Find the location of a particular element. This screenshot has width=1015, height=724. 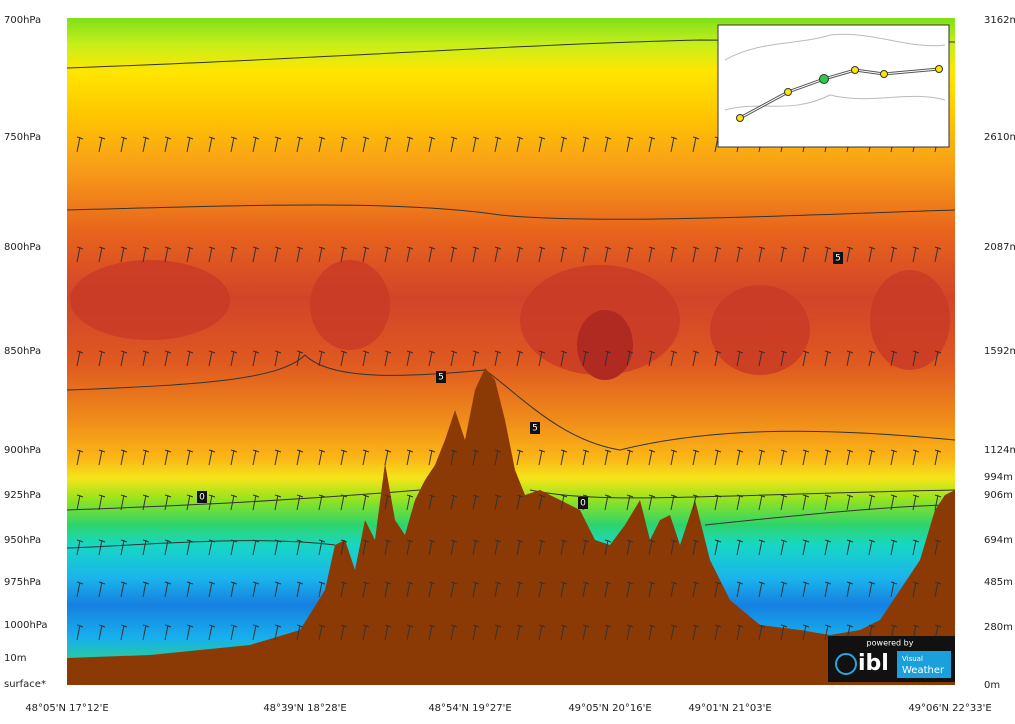

bottom-axis-label: 49°06'N 22°33'E is located at coordinates (949, 708).